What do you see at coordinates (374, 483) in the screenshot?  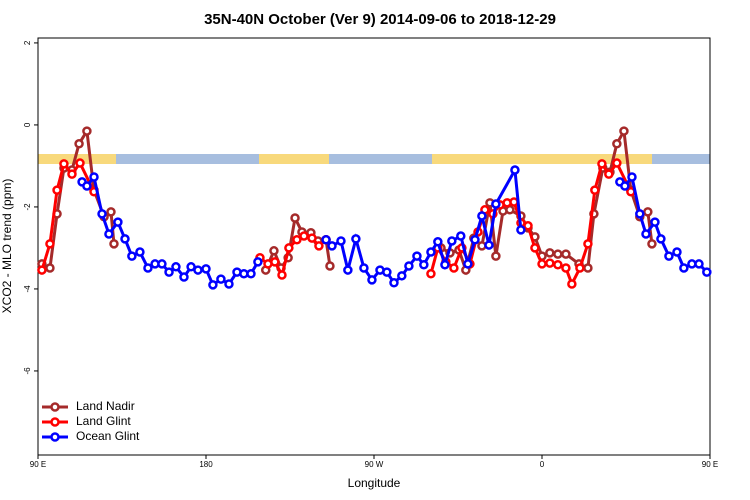 I see `x-axis-label: Longitude` at bounding box center [374, 483].